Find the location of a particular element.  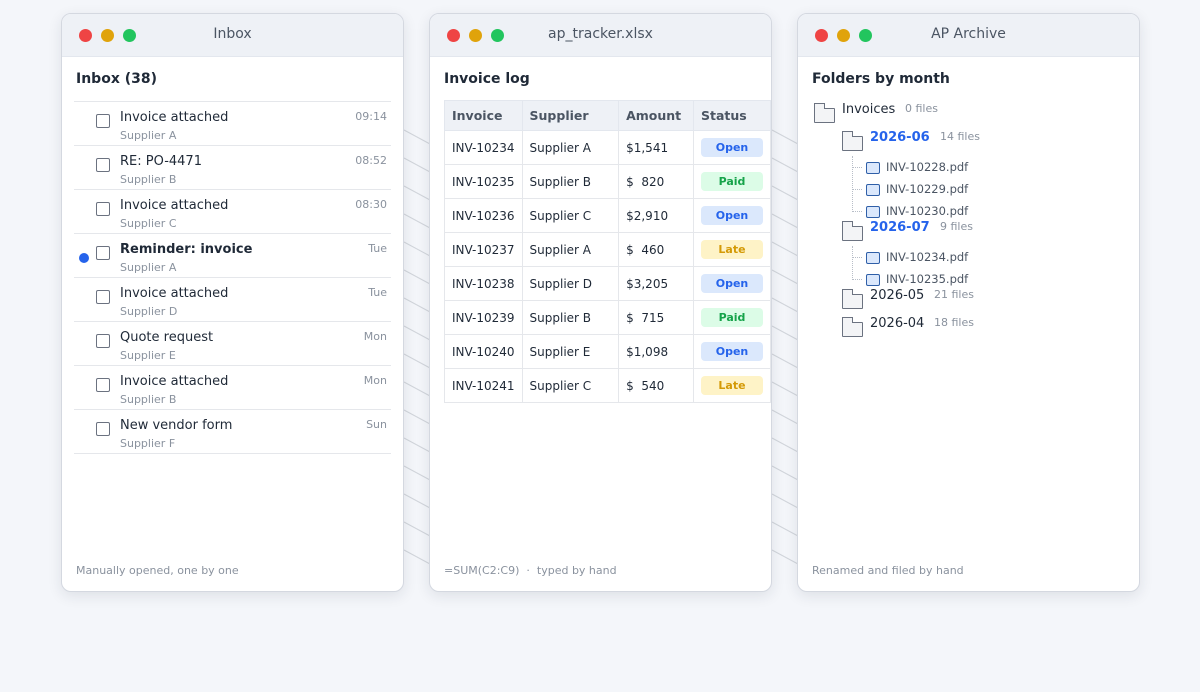

list-item: Invoice attached Supplier B Mon is located at coordinates (232, 388).